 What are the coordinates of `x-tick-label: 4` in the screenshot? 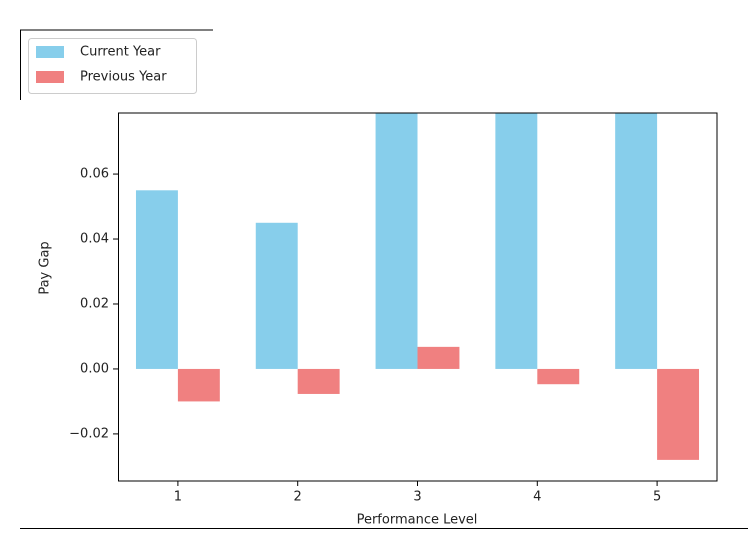 It's located at (537, 497).